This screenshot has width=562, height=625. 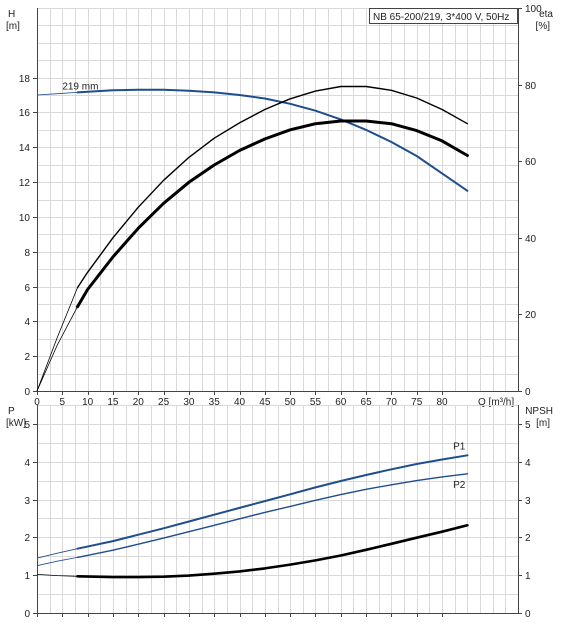 What do you see at coordinates (25, 79) in the screenshot?
I see `y-left-tick-label: 18` at bounding box center [25, 79].